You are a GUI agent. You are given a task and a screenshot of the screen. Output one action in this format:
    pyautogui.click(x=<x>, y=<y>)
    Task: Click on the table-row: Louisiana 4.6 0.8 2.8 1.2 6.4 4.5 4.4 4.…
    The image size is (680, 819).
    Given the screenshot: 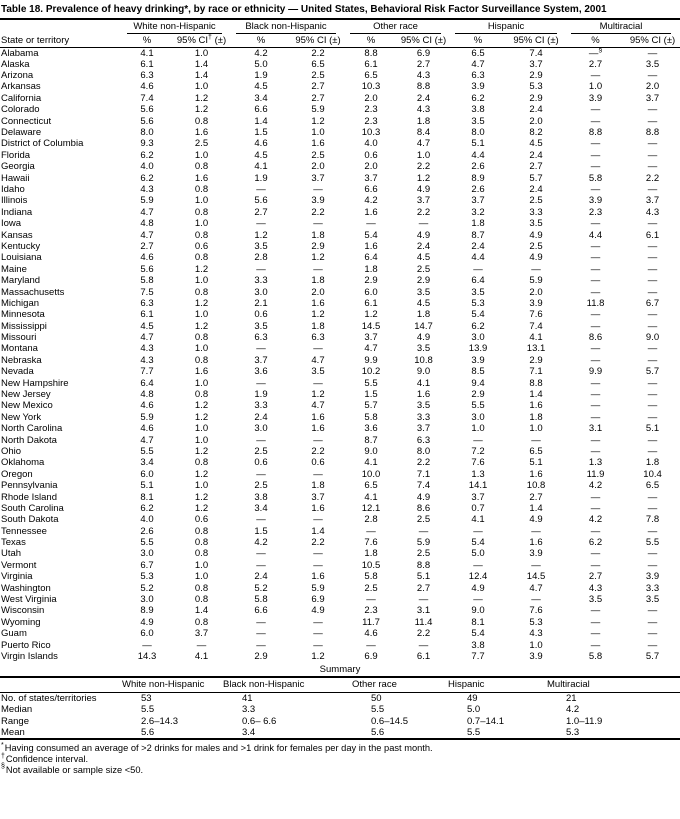 What is the action you would take?
    pyautogui.click(x=340, y=257)
    